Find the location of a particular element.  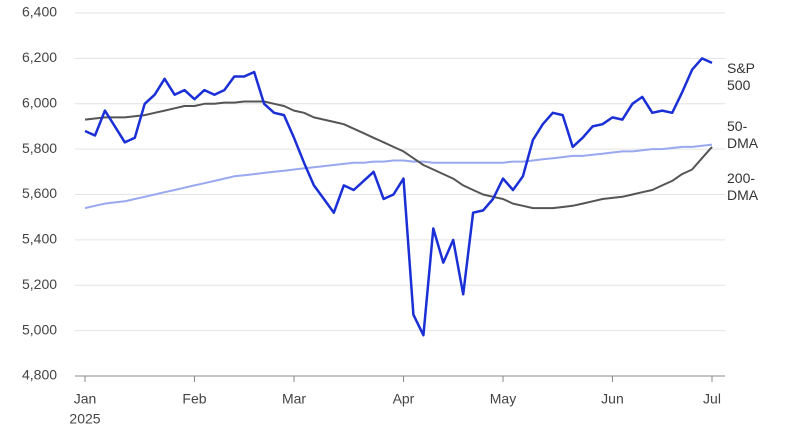

x-tick-label: Jun is located at coordinates (612, 399).